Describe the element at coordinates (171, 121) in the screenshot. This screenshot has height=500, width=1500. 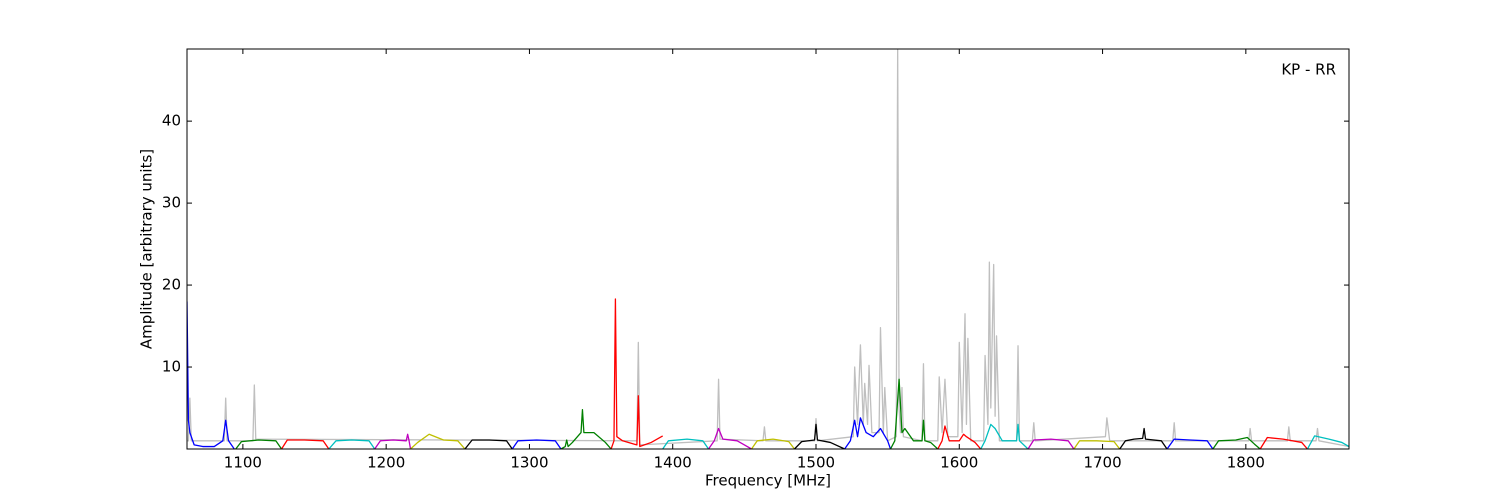
I see `y-tick-label: 40` at that location.